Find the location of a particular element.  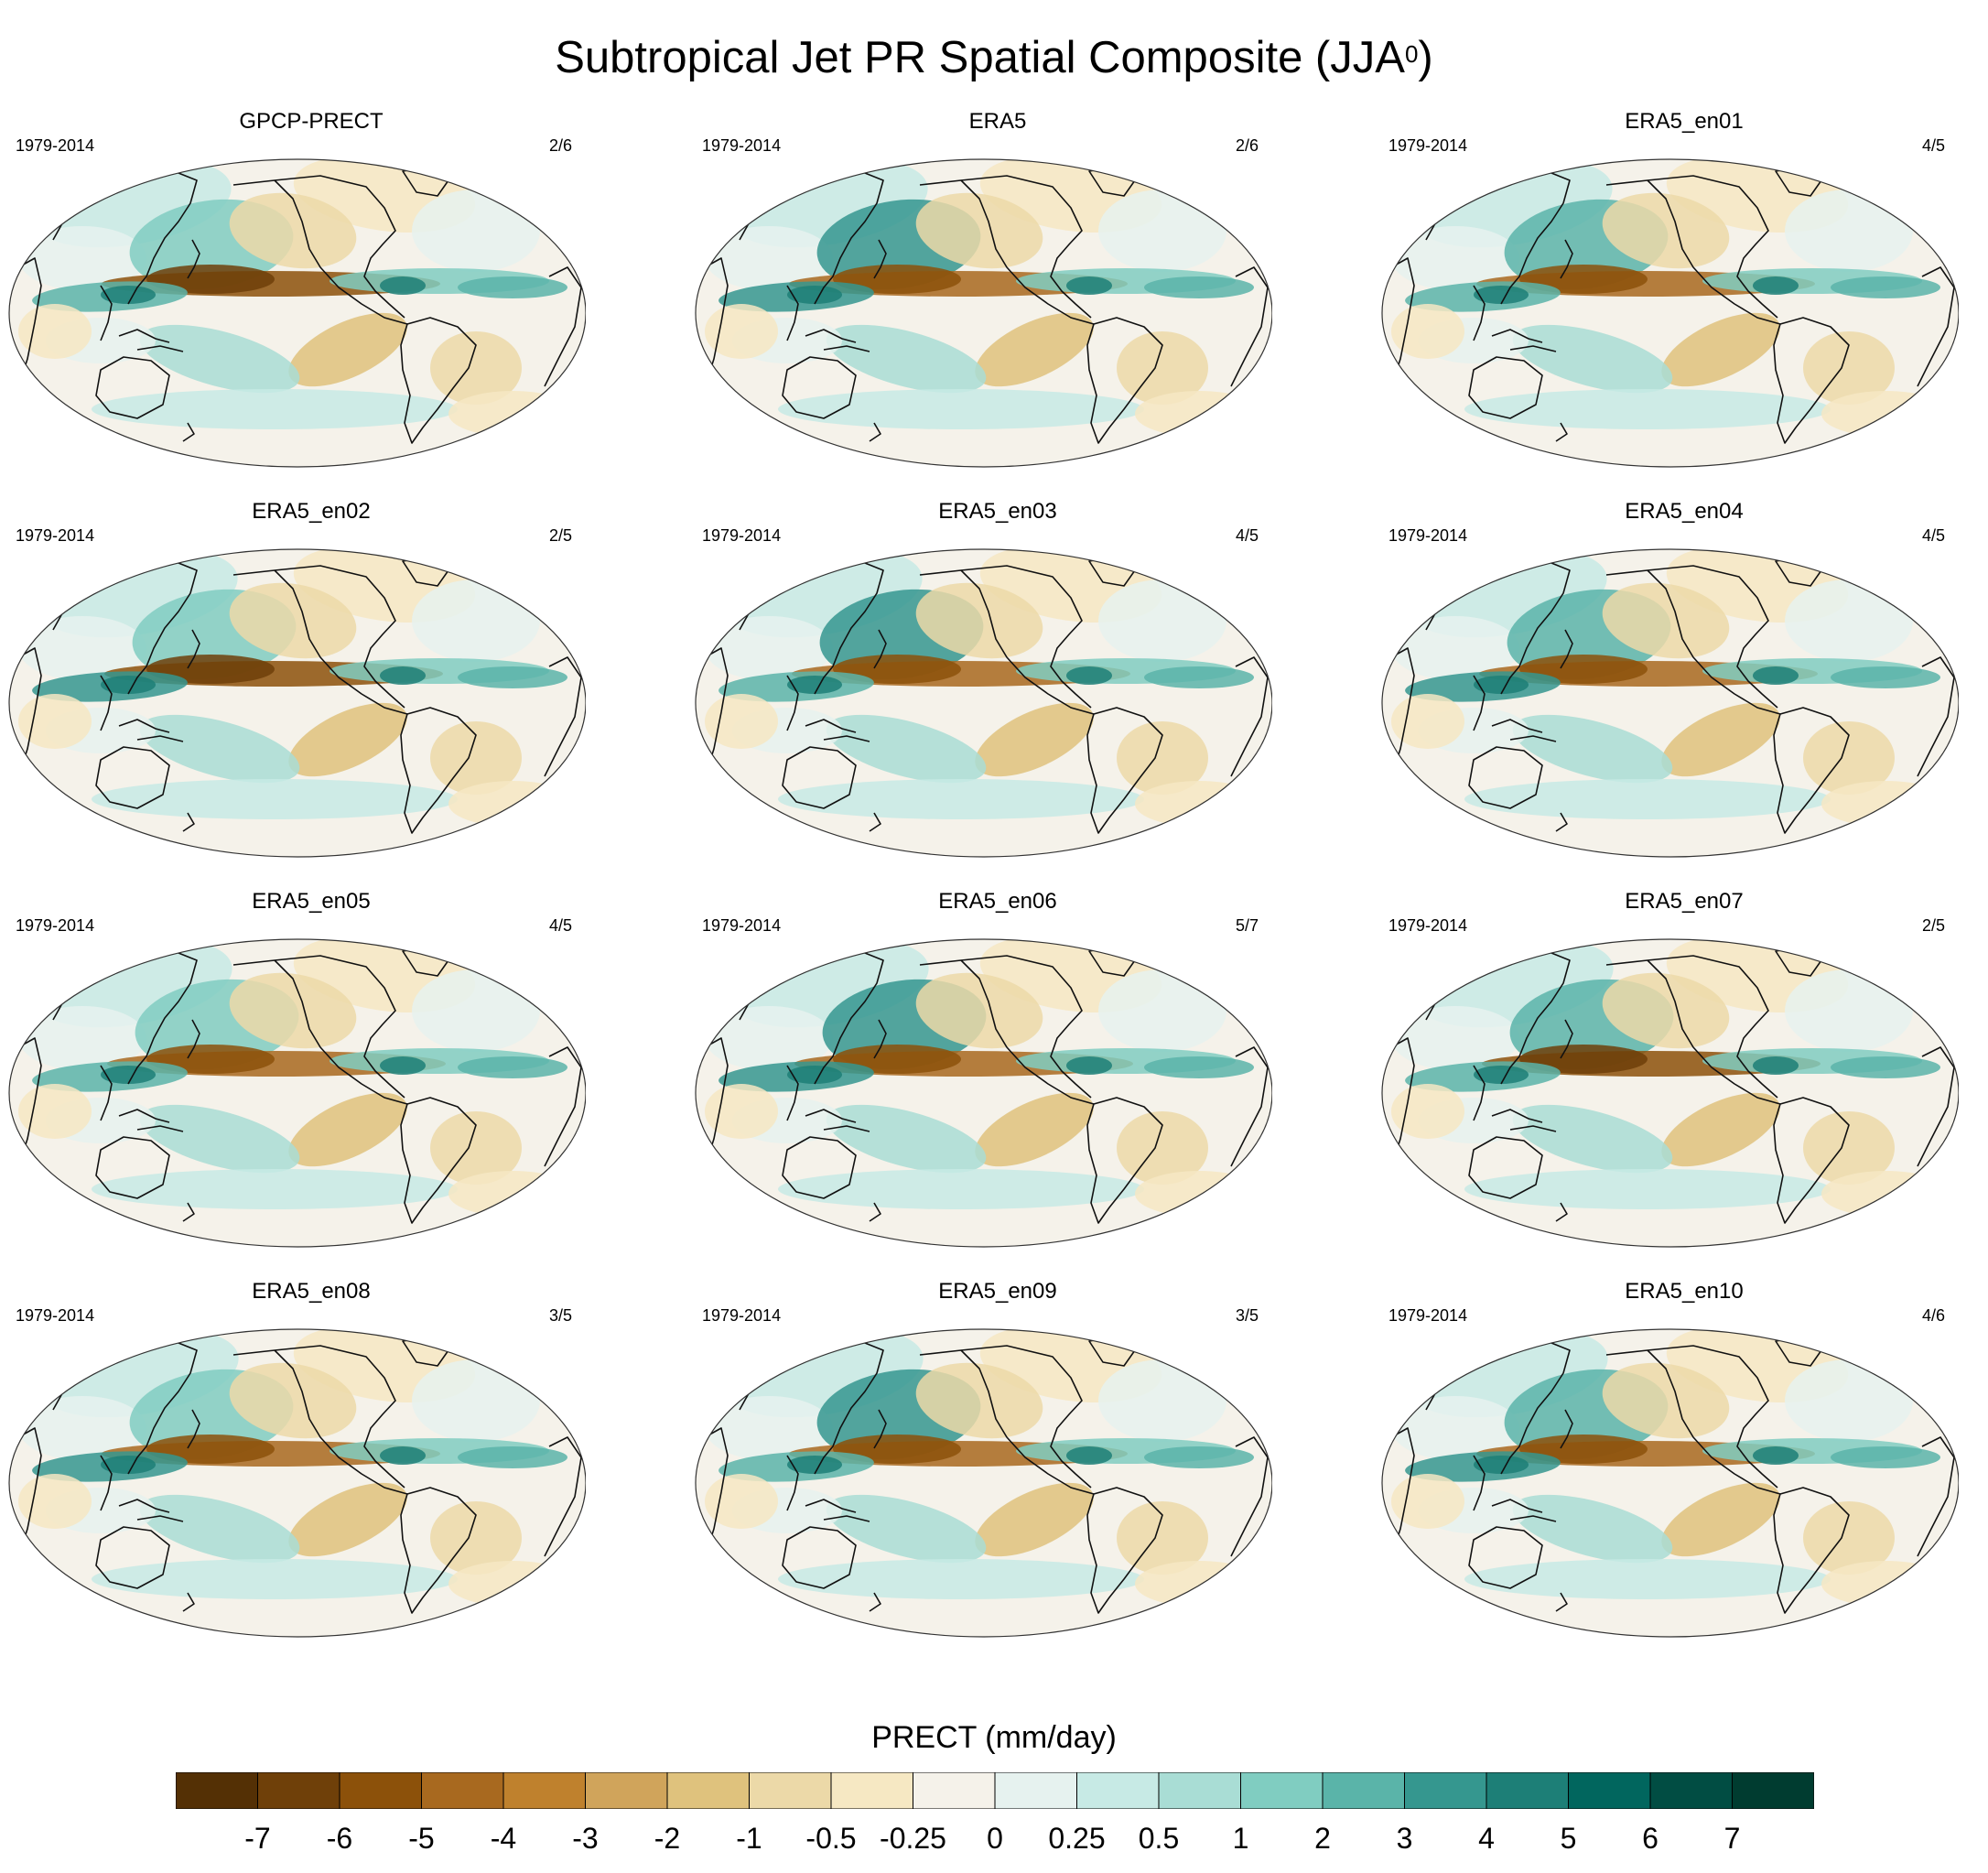

panel-title: ERA5_en04 is located at coordinates (1684, 511).